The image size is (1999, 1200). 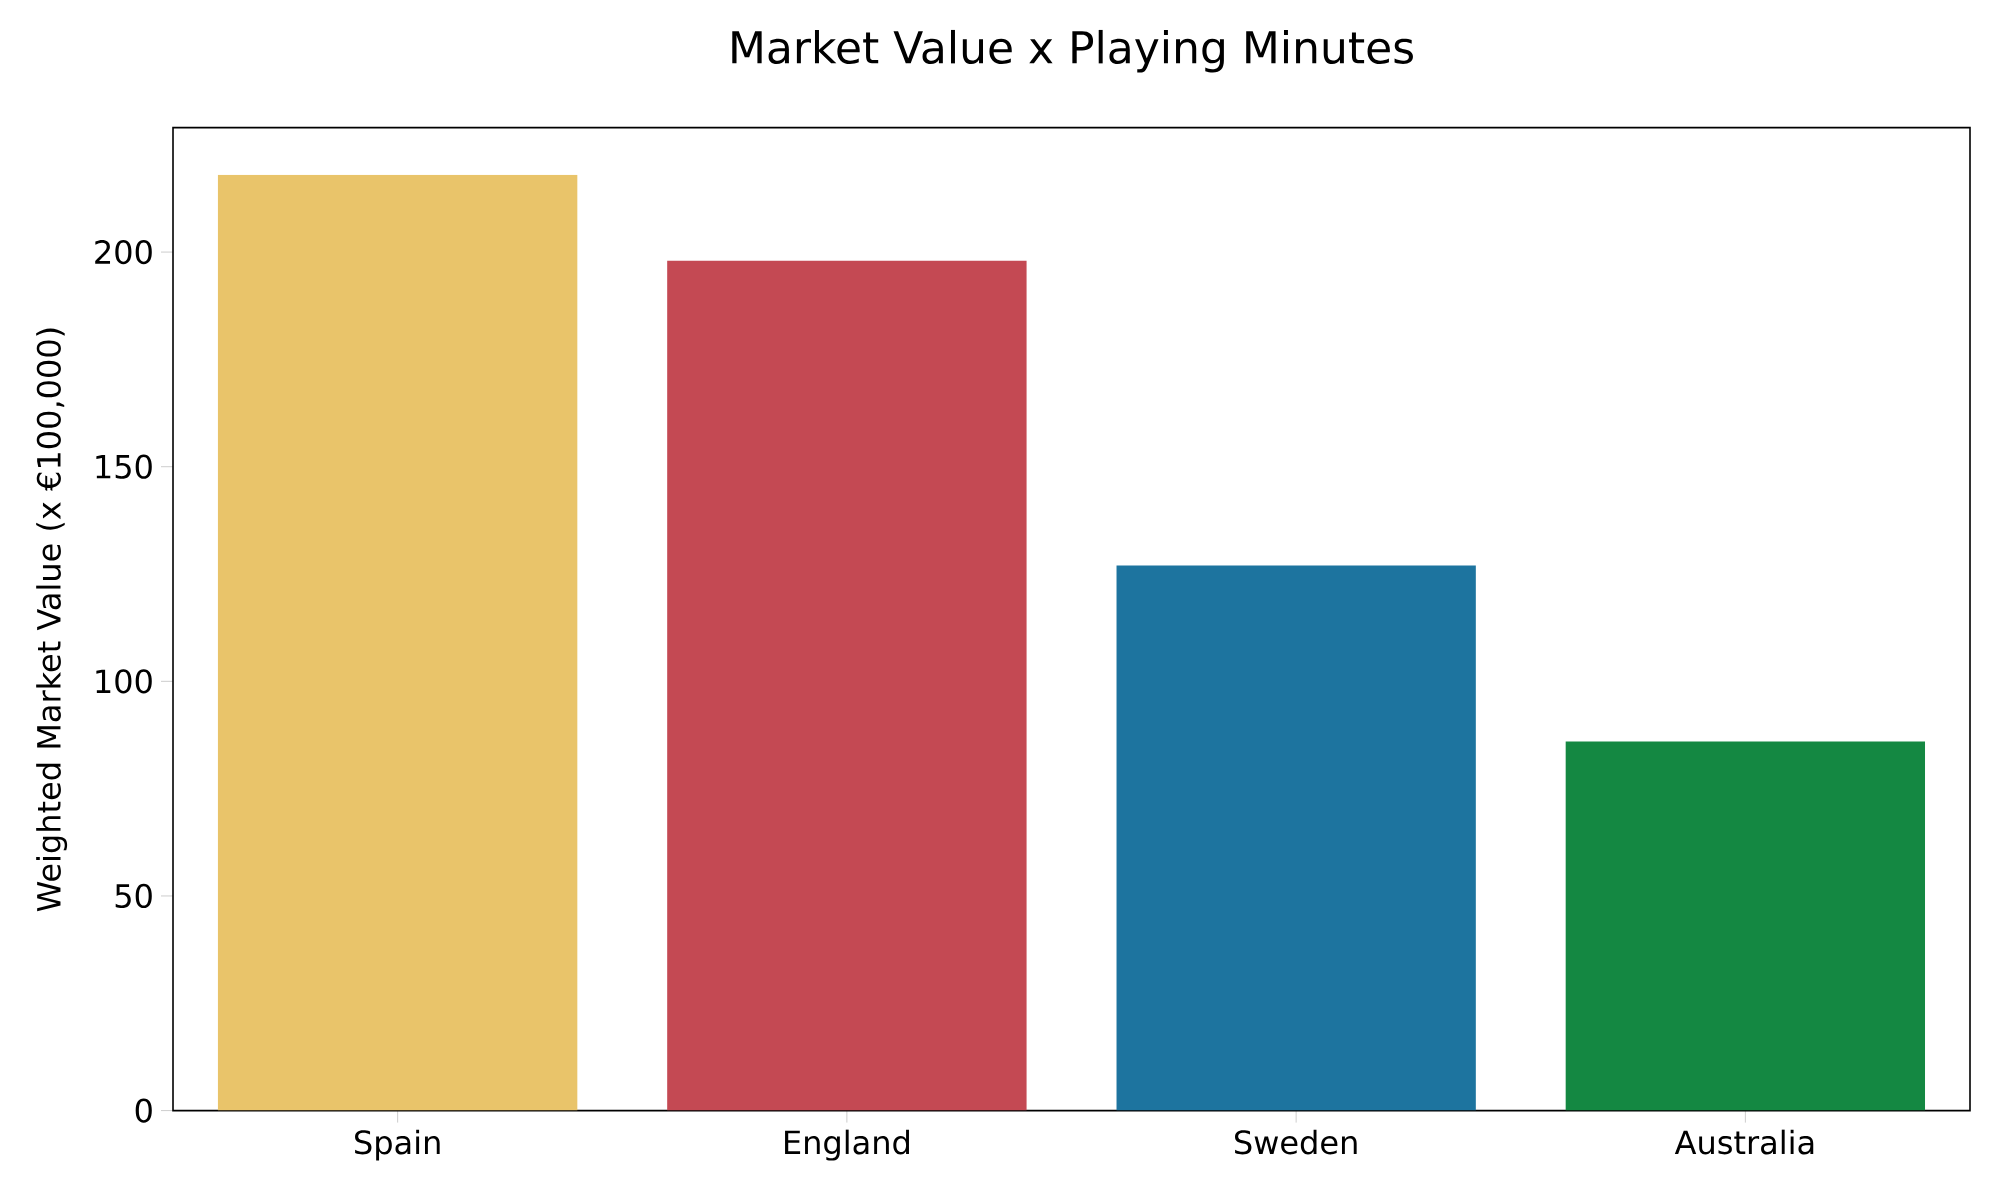 I want to click on y-tick-label: 200, so click(x=123, y=252).